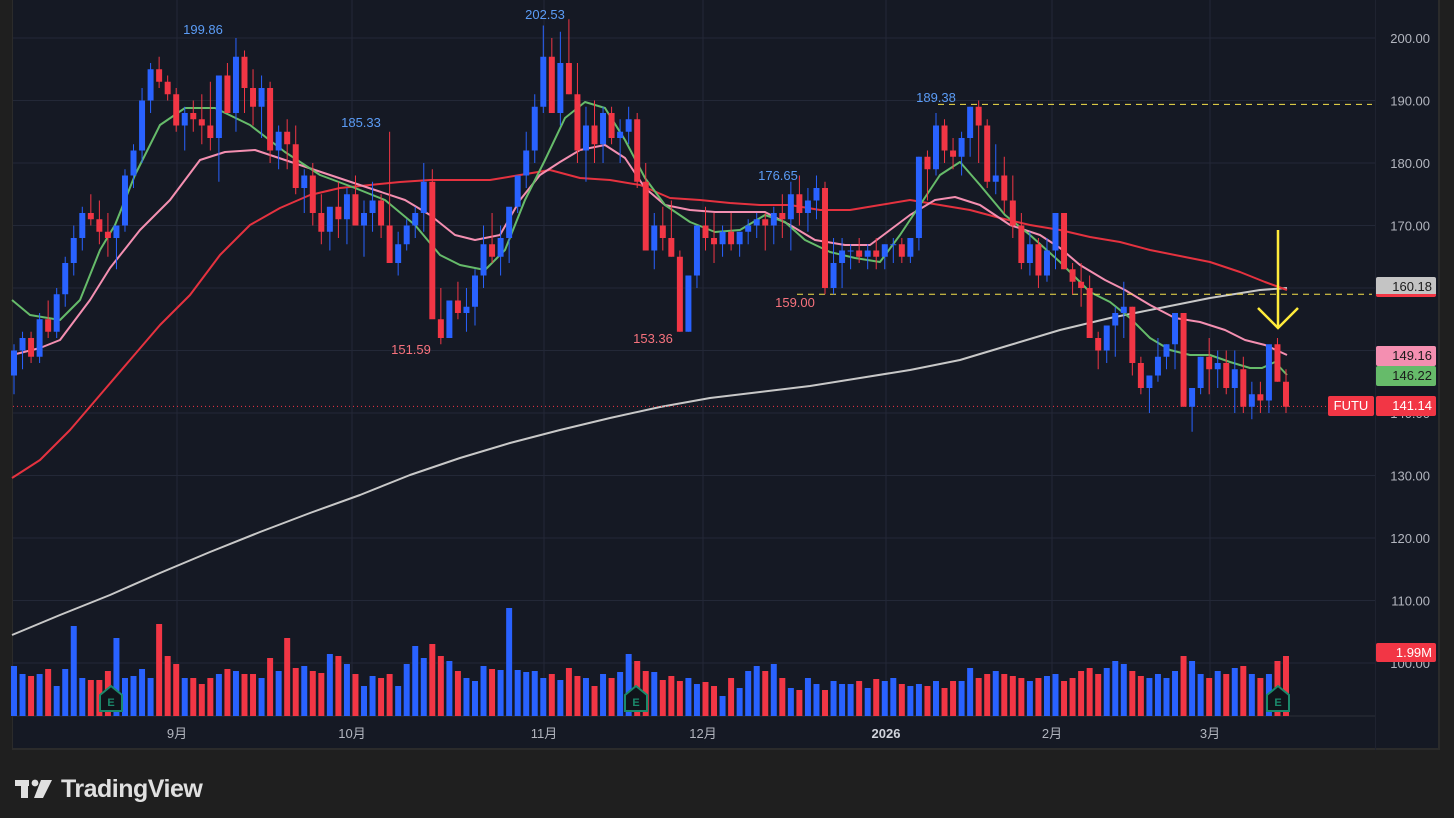 The image size is (1454, 818). Describe the element at coordinates (1410, 226) in the screenshot. I see `price-tick-label: 170.00` at that location.